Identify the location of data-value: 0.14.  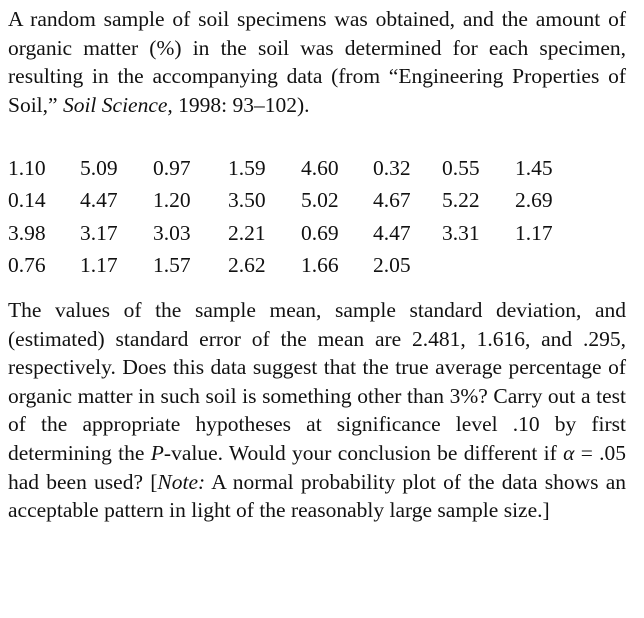
(27, 200).